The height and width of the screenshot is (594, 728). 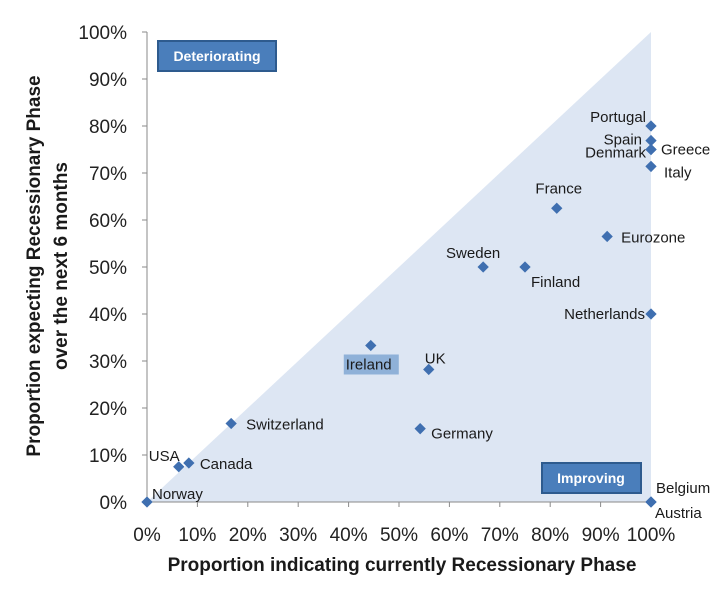 What do you see at coordinates (108, 127) in the screenshot?
I see `y-tick-label: 80%` at bounding box center [108, 127].